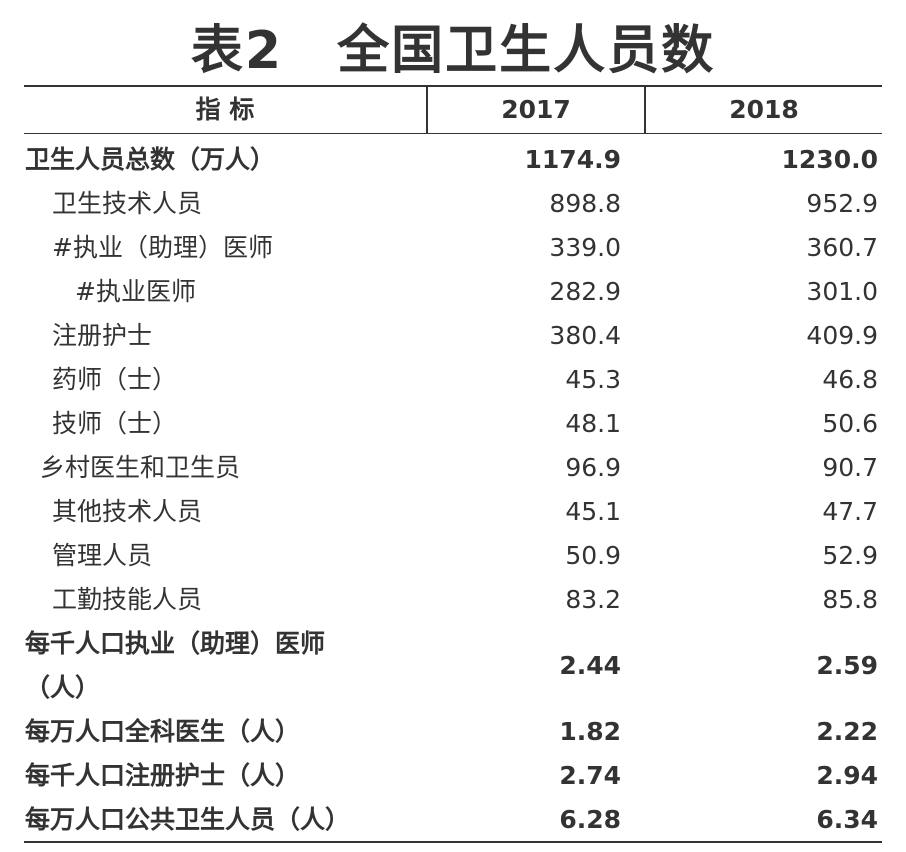 The height and width of the screenshot is (852, 906). What do you see at coordinates (585, 203) in the screenshot?
I see `value-cell: 898.8` at bounding box center [585, 203].